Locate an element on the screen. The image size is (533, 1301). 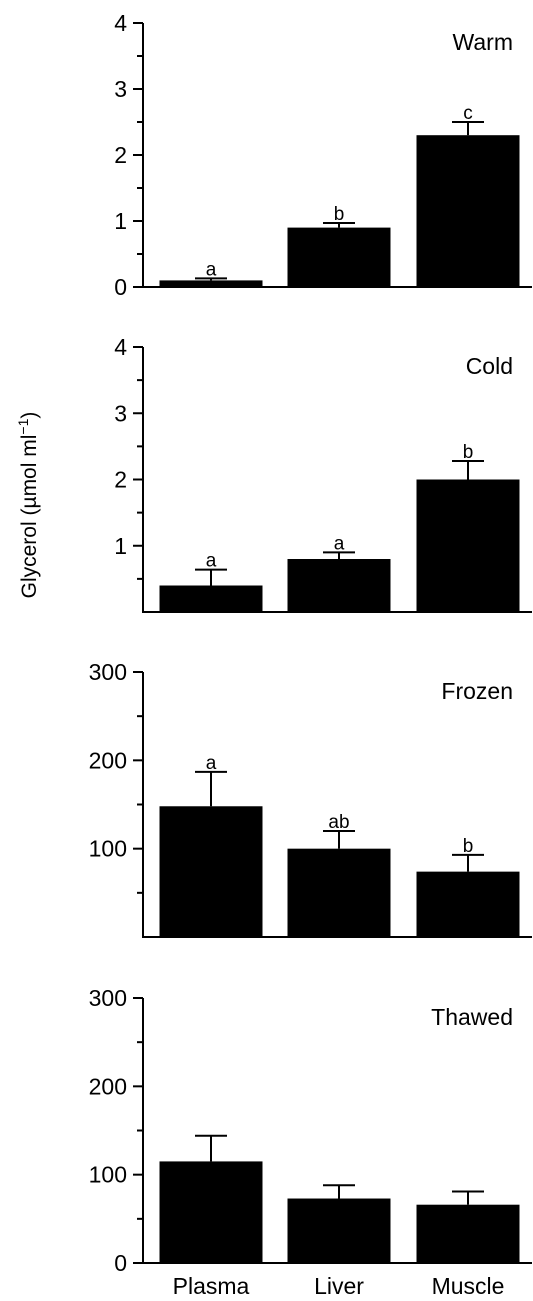
bar-warm-liver is located at coordinates (339, 257).